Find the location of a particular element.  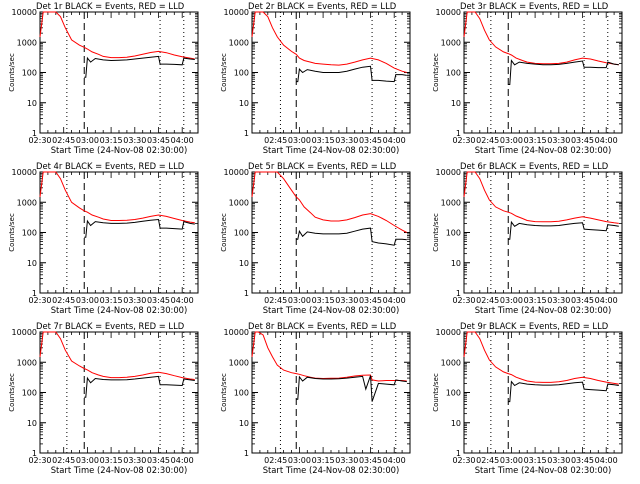

panel-title: Det 5r BLACK = Events, RED = LLD is located at coordinates (322, 166).